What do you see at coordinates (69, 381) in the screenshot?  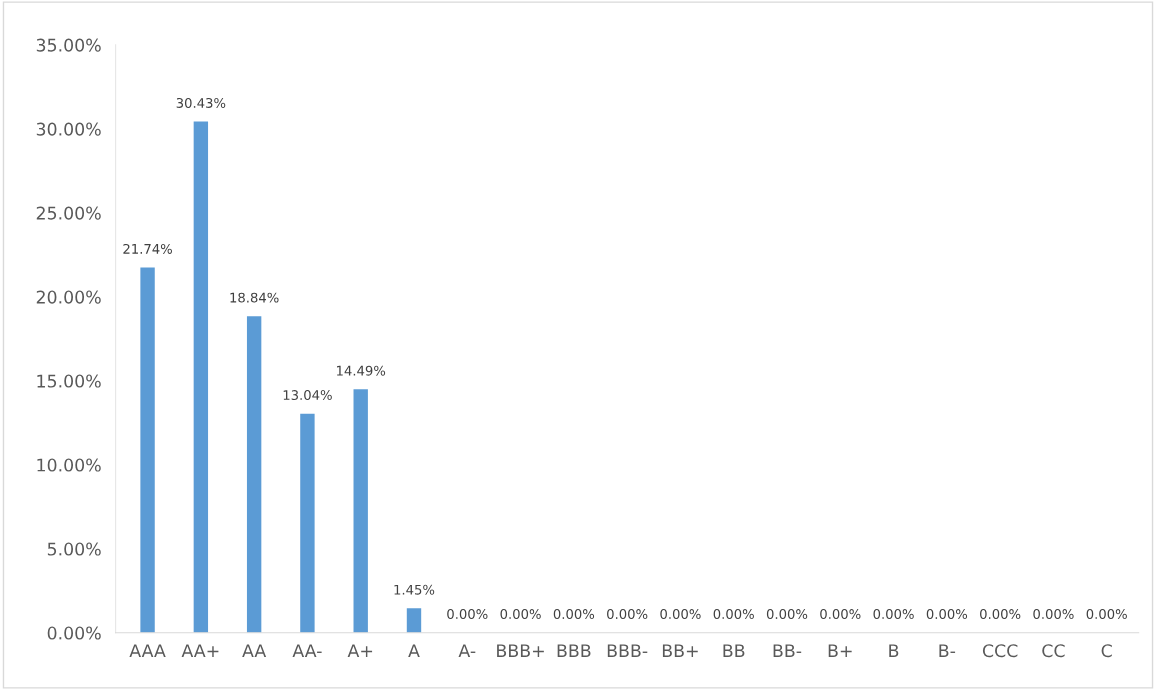 I see `y-tick-label: 15.00%` at bounding box center [69, 381].